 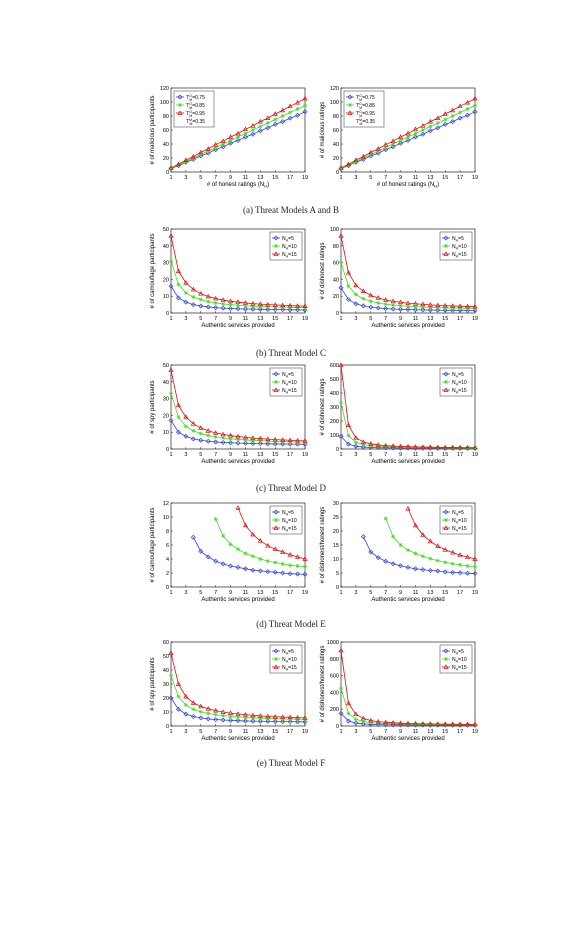 I want to click on y-tick-label: 15, so click(x=336, y=546).